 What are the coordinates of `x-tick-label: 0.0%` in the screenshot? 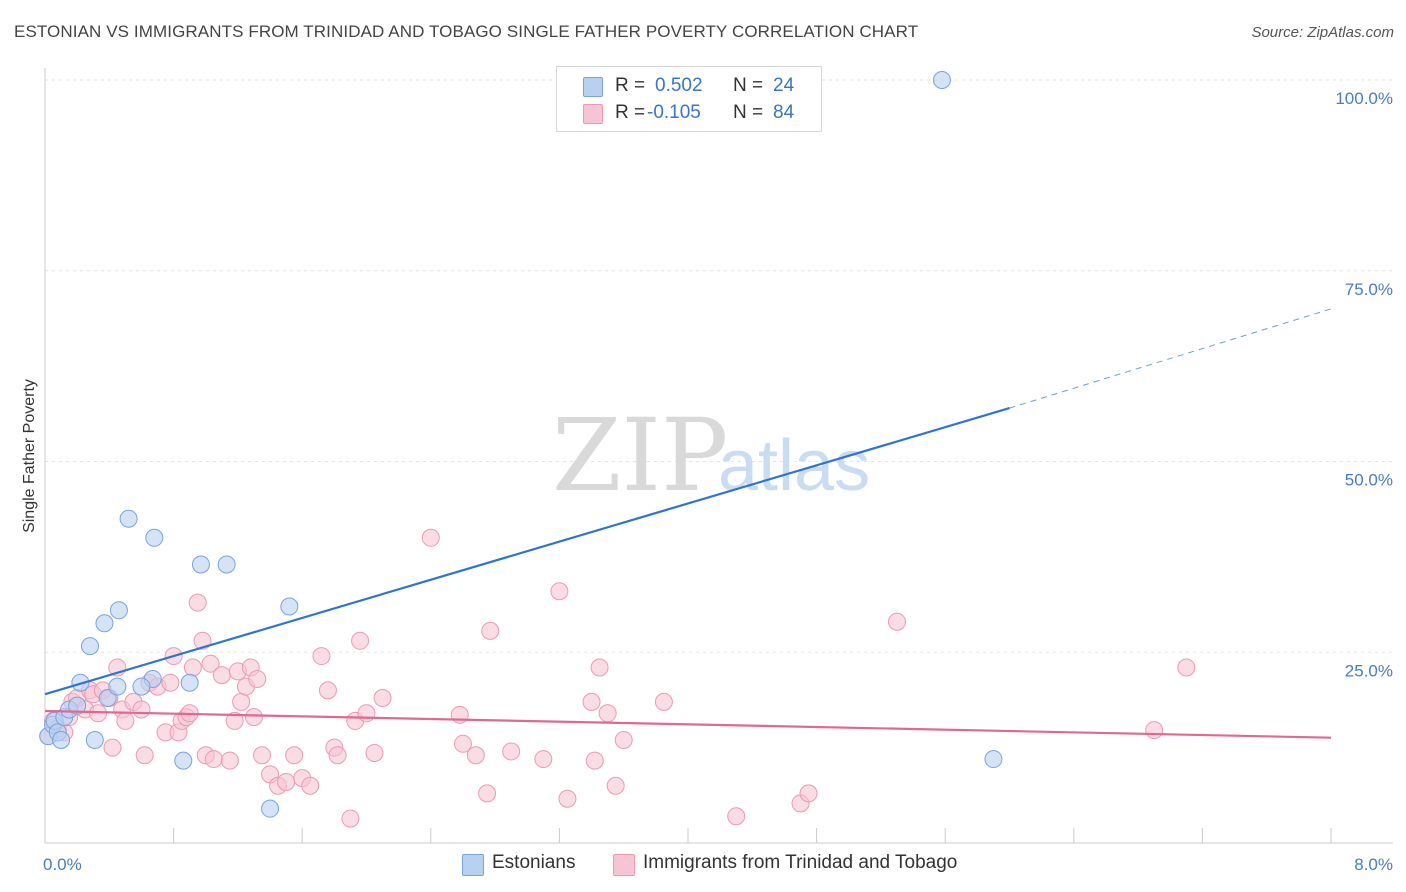 It's located at (62, 864).